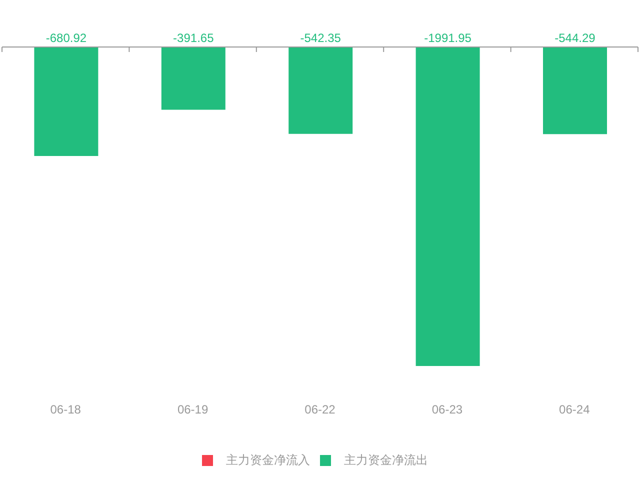 This screenshot has height=480, width=640. What do you see at coordinates (268, 460) in the screenshot?
I see `legend-label: 主力资金净流入` at bounding box center [268, 460].